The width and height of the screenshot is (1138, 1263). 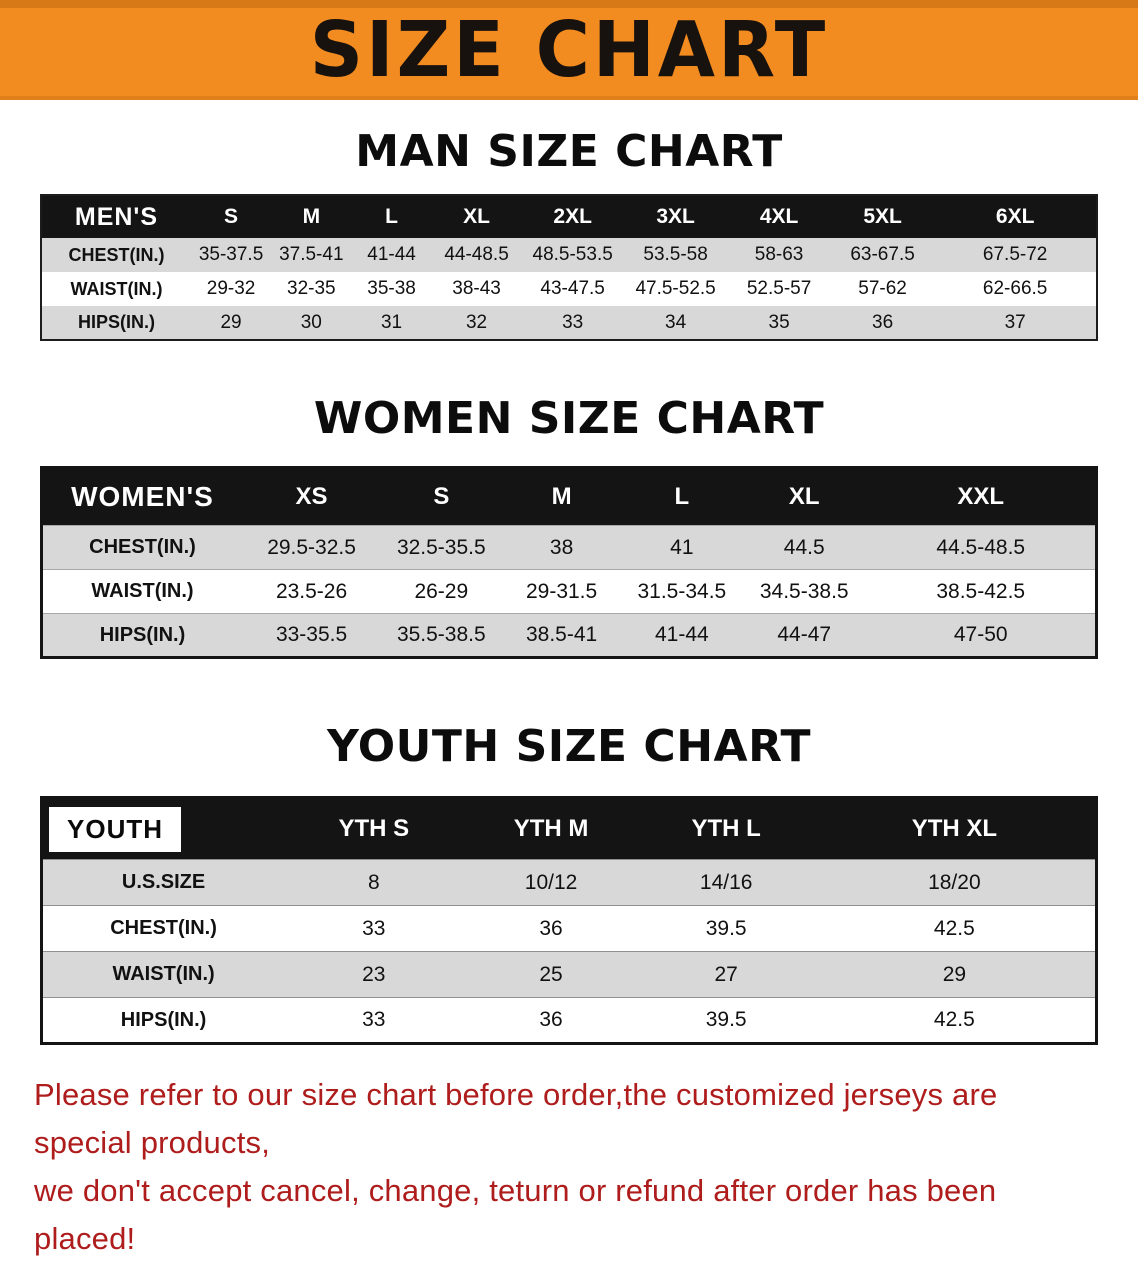 What do you see at coordinates (311, 254) in the screenshot?
I see `size-value-cell: 37.5-41` at bounding box center [311, 254].